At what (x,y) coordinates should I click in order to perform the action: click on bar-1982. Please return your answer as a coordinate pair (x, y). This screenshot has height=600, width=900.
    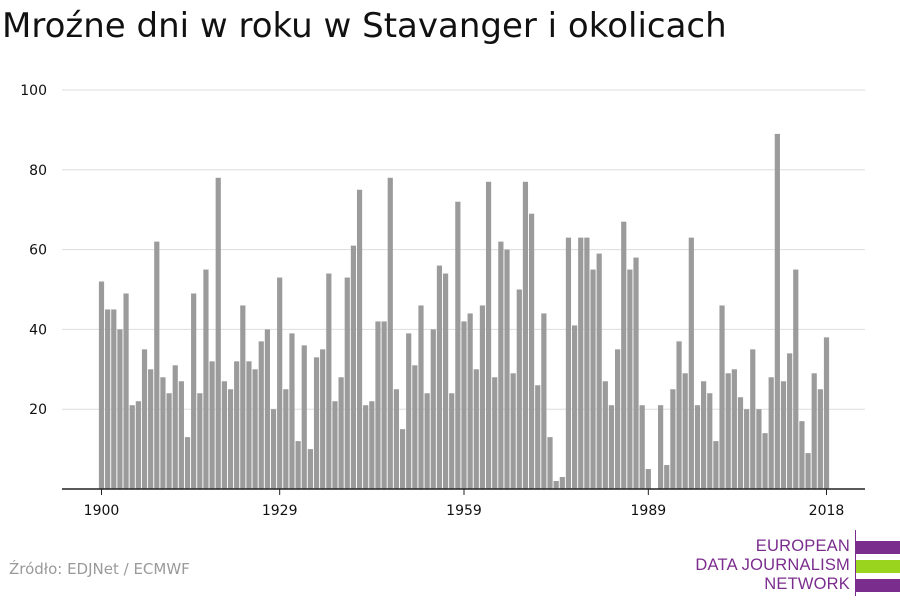
    Looking at the image, I should click on (605, 435).